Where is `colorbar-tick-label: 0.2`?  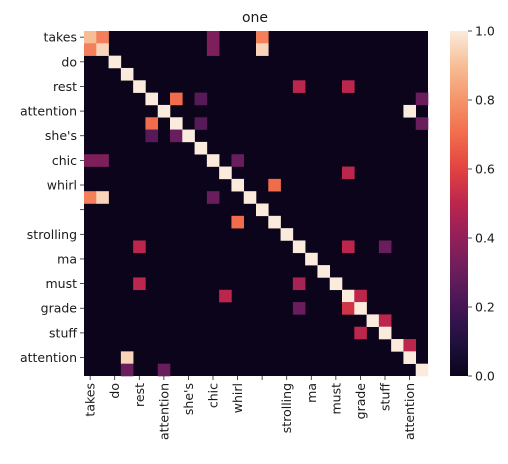 colorbar-tick-label: 0.2 is located at coordinates (485, 307).